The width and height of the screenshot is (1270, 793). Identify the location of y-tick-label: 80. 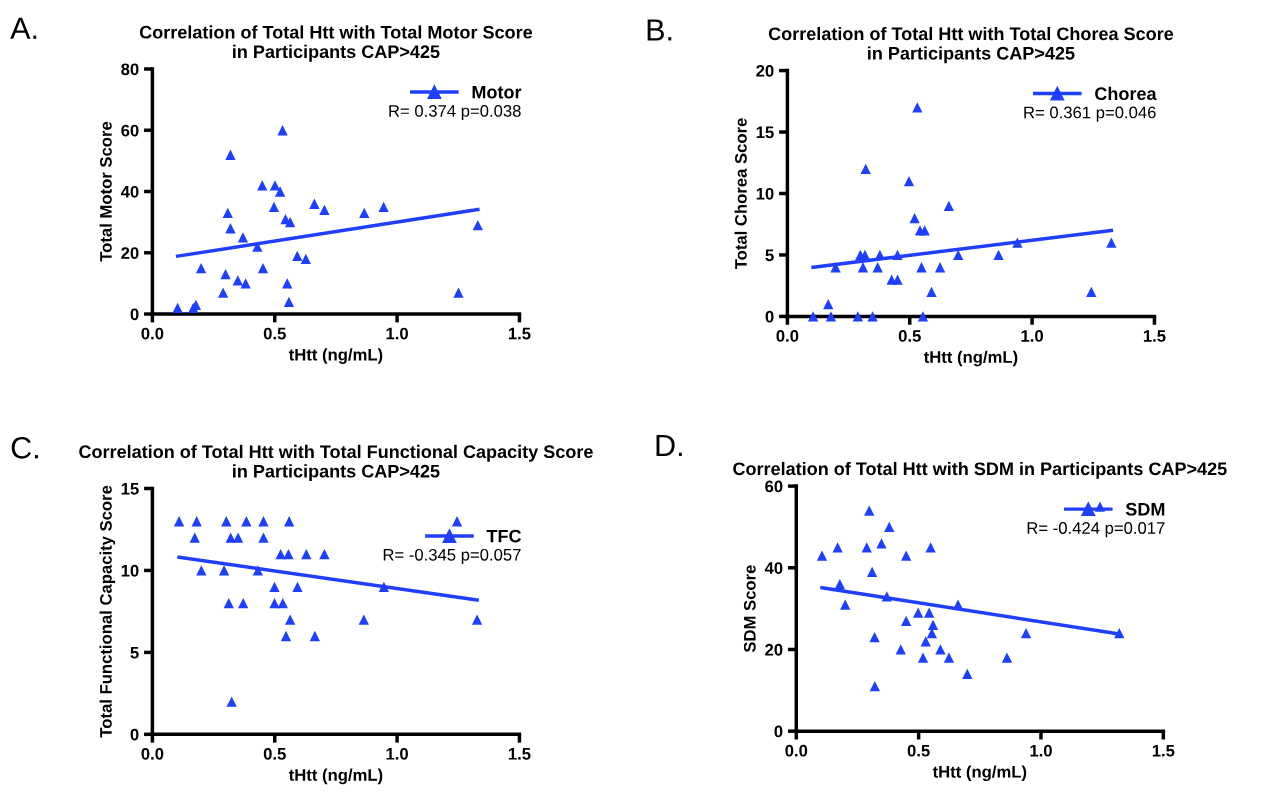
(130, 69).